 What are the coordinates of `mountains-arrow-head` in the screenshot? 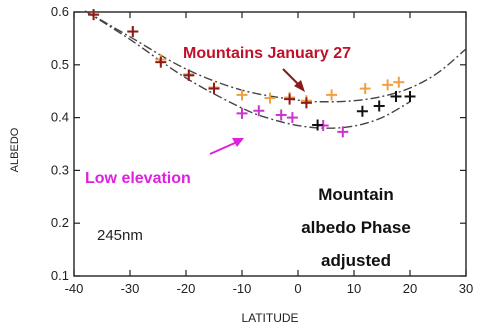 It's located at (299, 86).